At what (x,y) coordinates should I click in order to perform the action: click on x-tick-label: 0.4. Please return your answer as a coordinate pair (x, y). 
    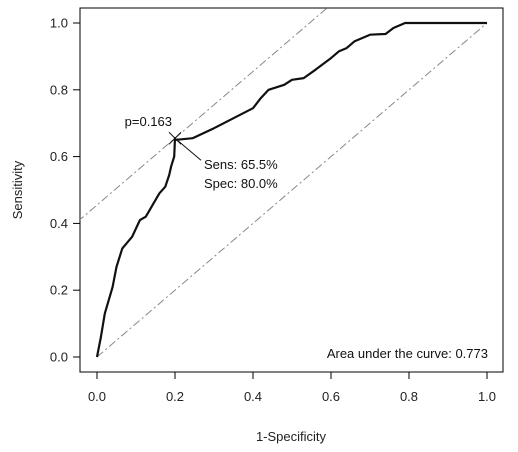
    Looking at the image, I should click on (253, 396).